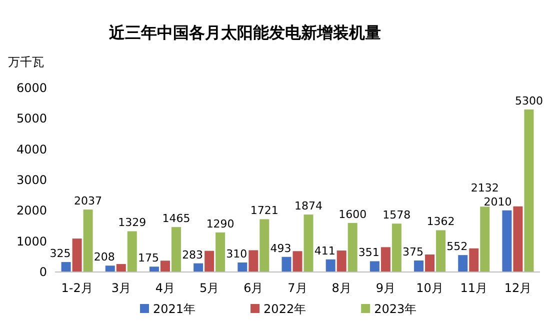 The width and height of the screenshot is (554, 325). I want to click on data-label: 411, so click(325, 251).